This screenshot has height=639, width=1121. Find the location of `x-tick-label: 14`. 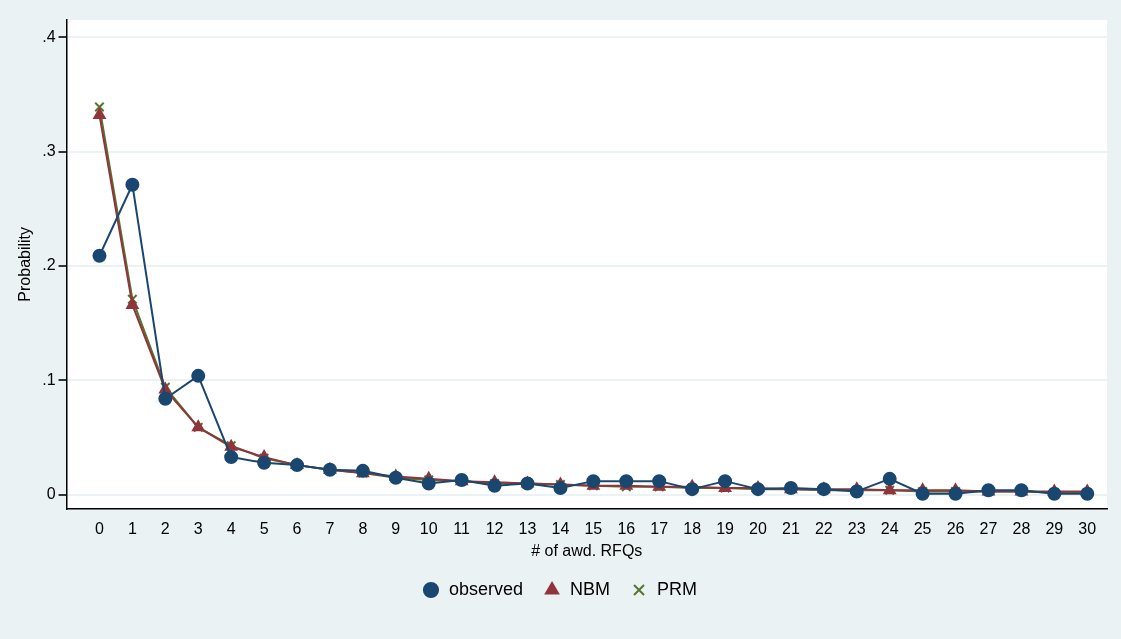

x-tick-label: 14 is located at coordinates (560, 528).